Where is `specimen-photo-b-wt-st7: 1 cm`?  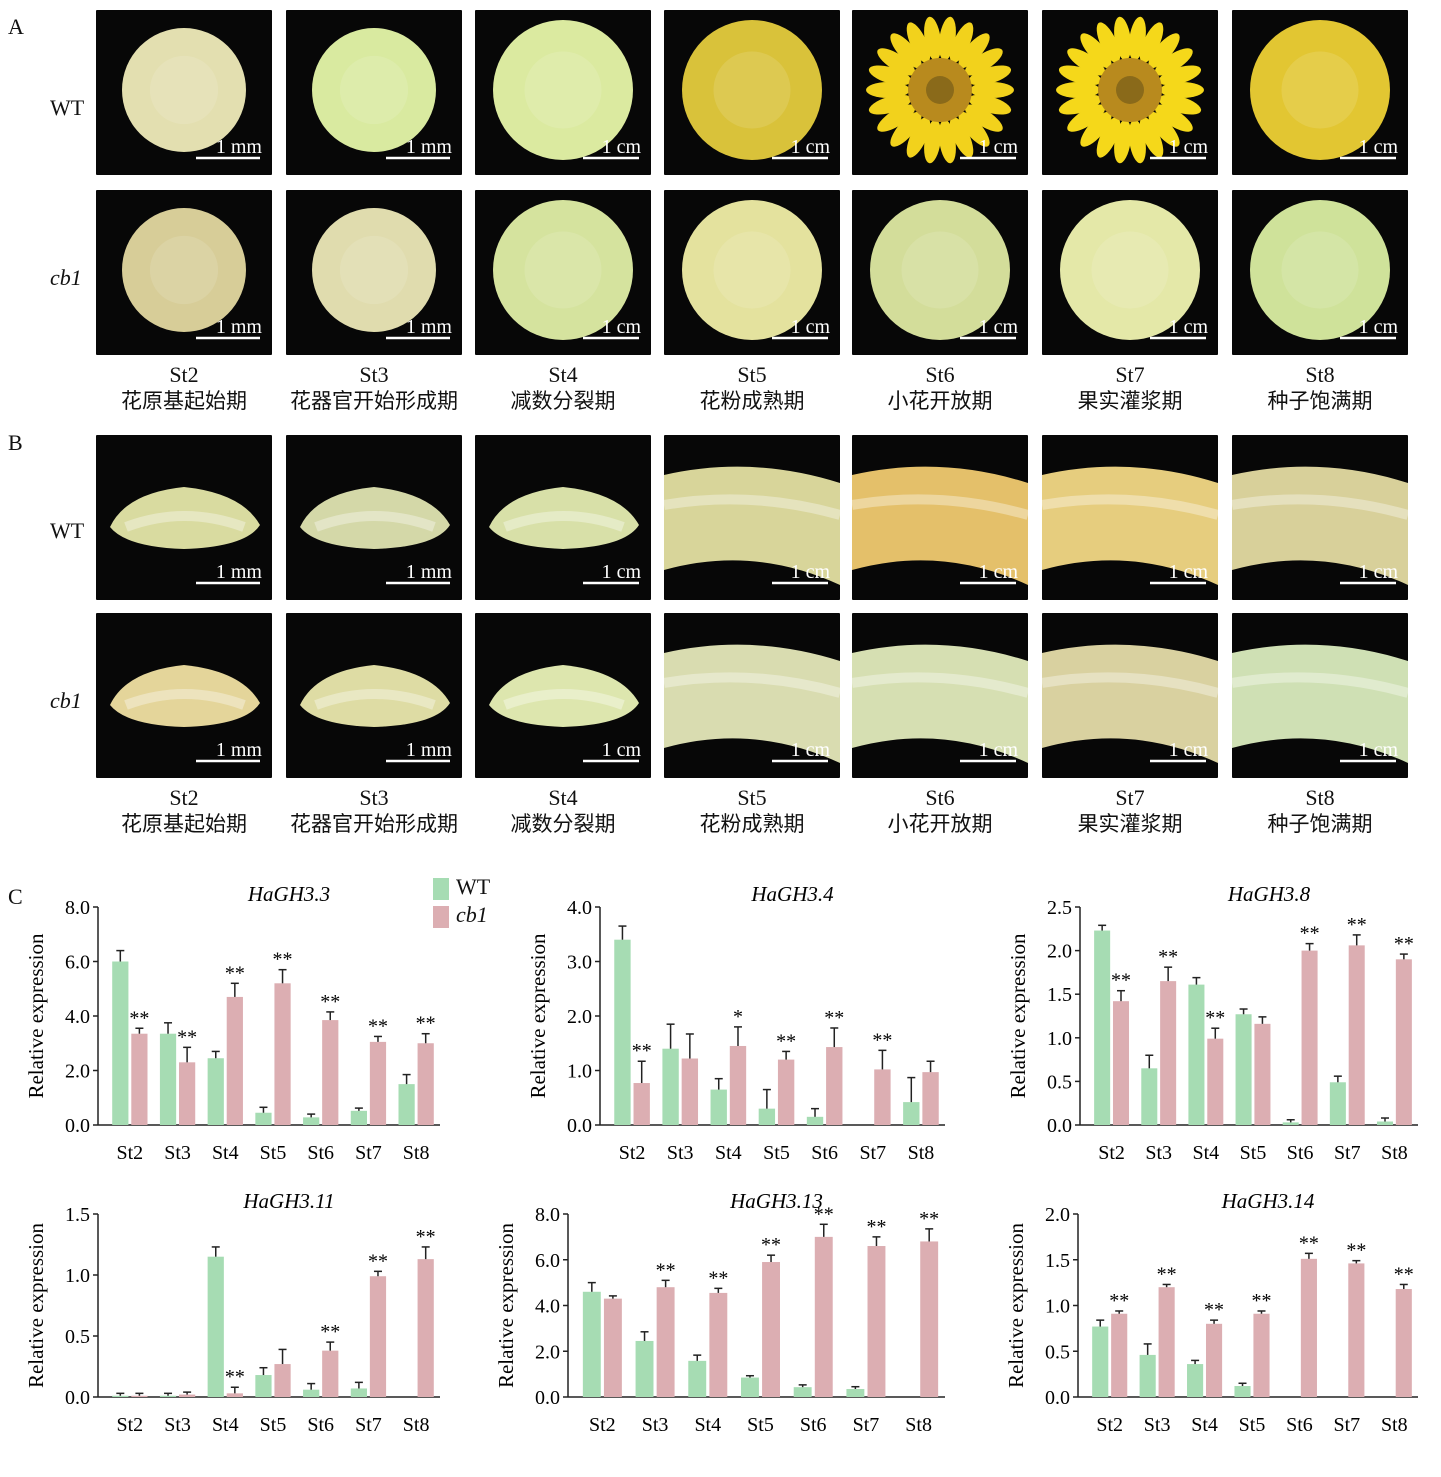 specimen-photo-b-wt-st7: 1 cm is located at coordinates (1130, 517).